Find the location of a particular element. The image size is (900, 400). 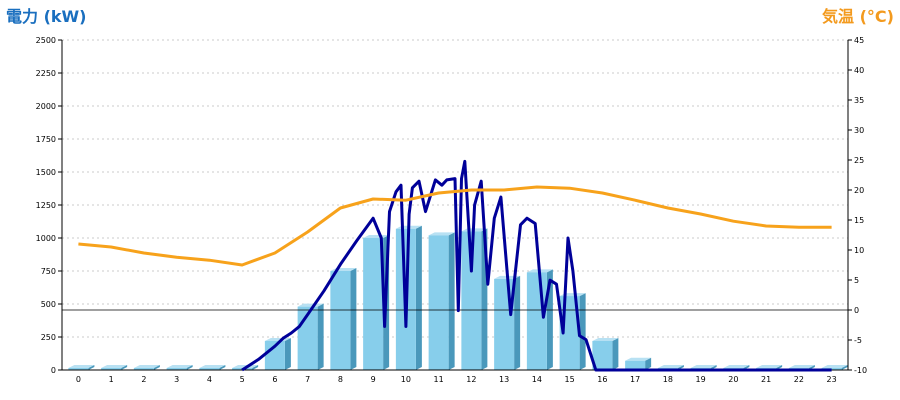

x-tick-label: 16 is located at coordinates (602, 379).